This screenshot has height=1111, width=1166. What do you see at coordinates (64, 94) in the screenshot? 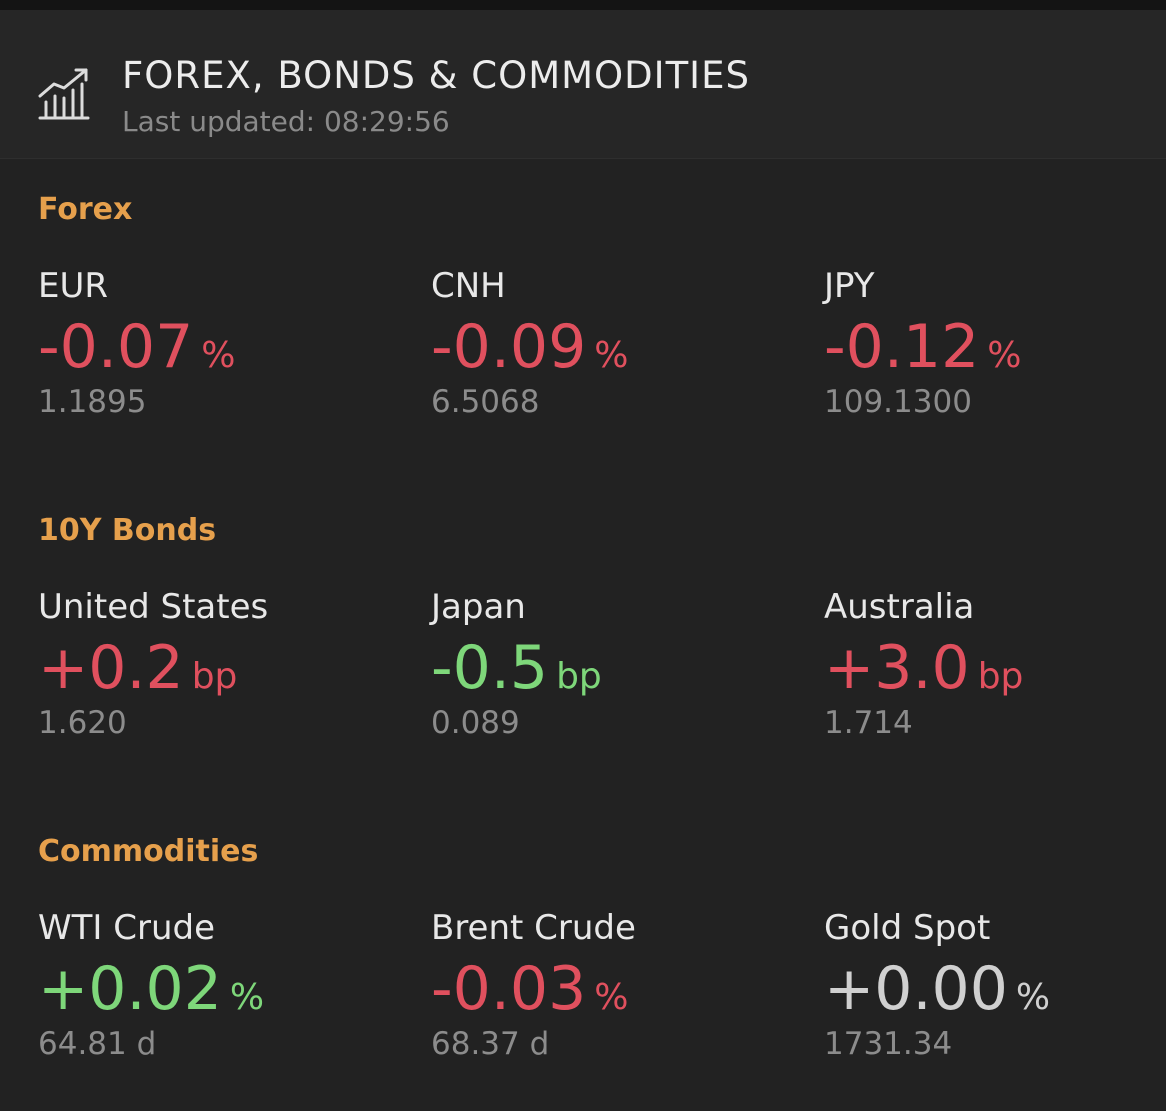
I see `chart-growth-icon` at bounding box center [64, 94].